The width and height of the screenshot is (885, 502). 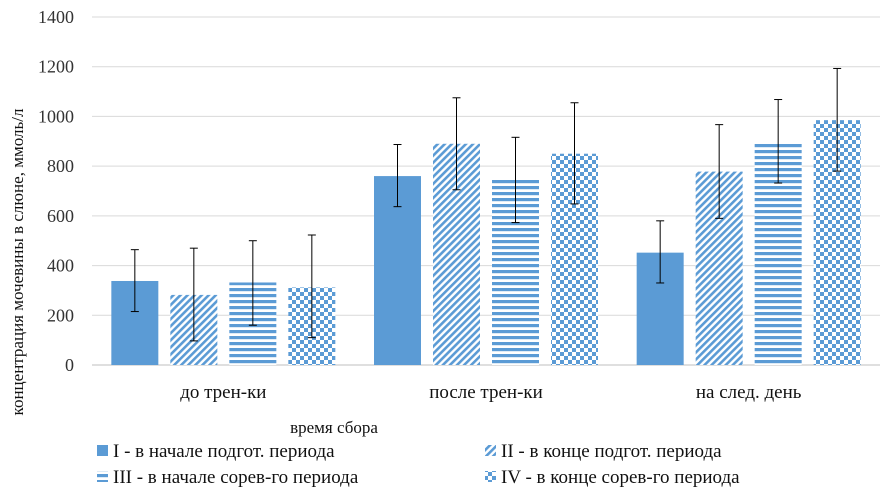 What do you see at coordinates (60, 266) in the screenshot?
I see `y-tick-label: 400` at bounding box center [60, 266].